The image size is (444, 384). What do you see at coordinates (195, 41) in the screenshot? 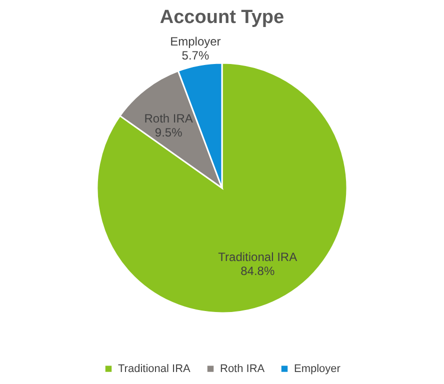
I see `slice-label: Employer` at bounding box center [195, 41].